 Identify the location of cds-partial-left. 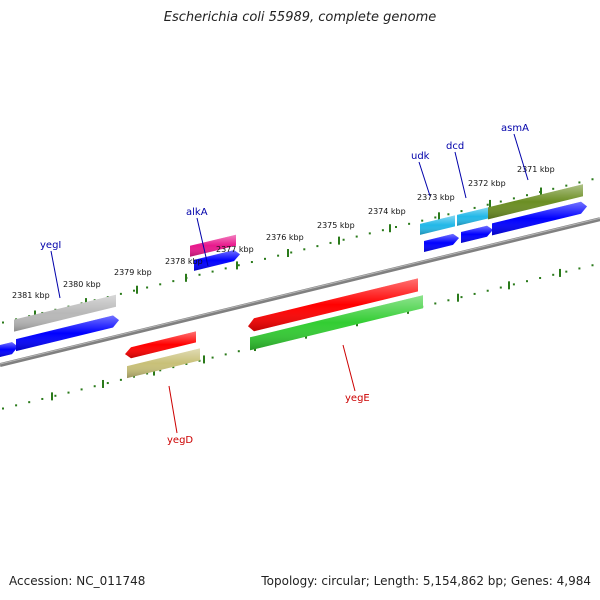
(9, 349).